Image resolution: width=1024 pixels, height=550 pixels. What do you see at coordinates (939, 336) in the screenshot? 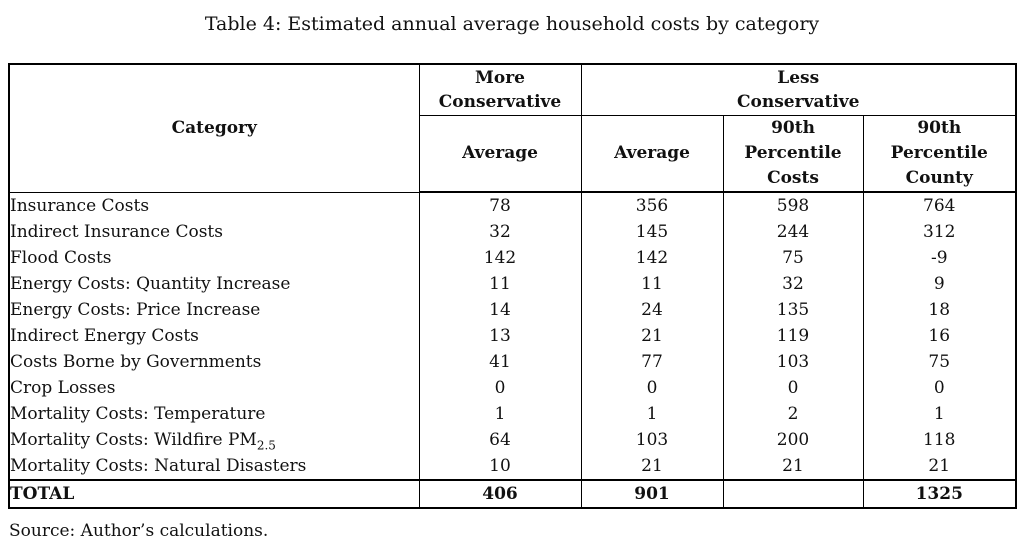
I see `cell-value: 16` at bounding box center [939, 336].